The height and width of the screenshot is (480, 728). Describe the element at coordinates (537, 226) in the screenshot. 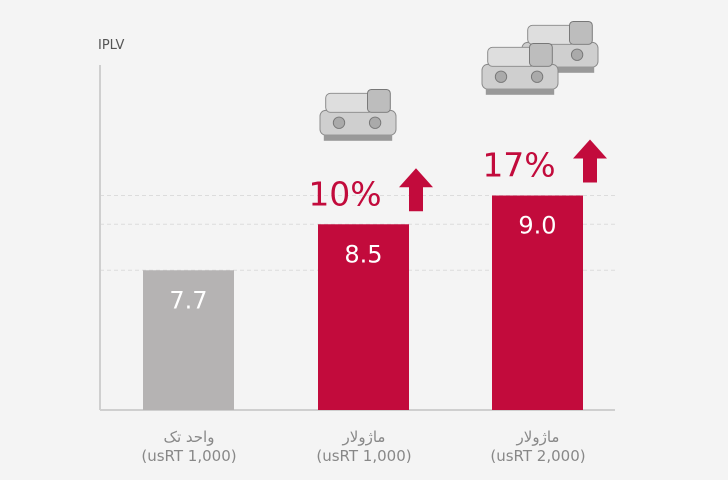

I see `value-label-2: 9.0` at that location.